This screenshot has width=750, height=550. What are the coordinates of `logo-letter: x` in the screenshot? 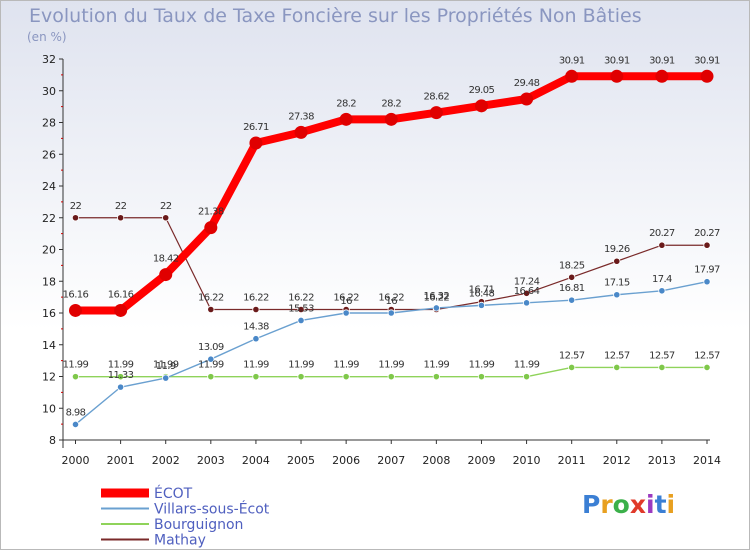 It's located at (638, 504).